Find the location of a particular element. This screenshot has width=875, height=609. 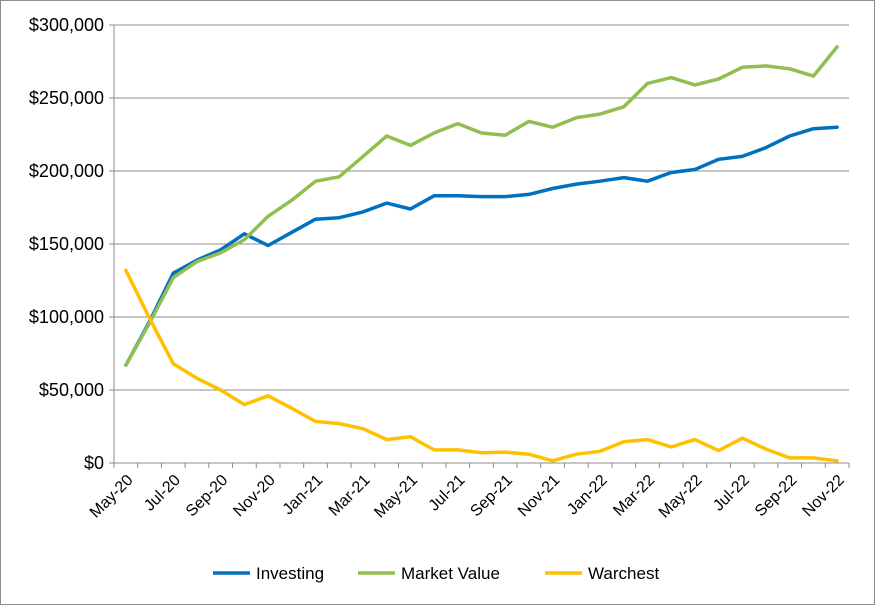

x-tick-label: Mar-22 is located at coordinates (634, 496).